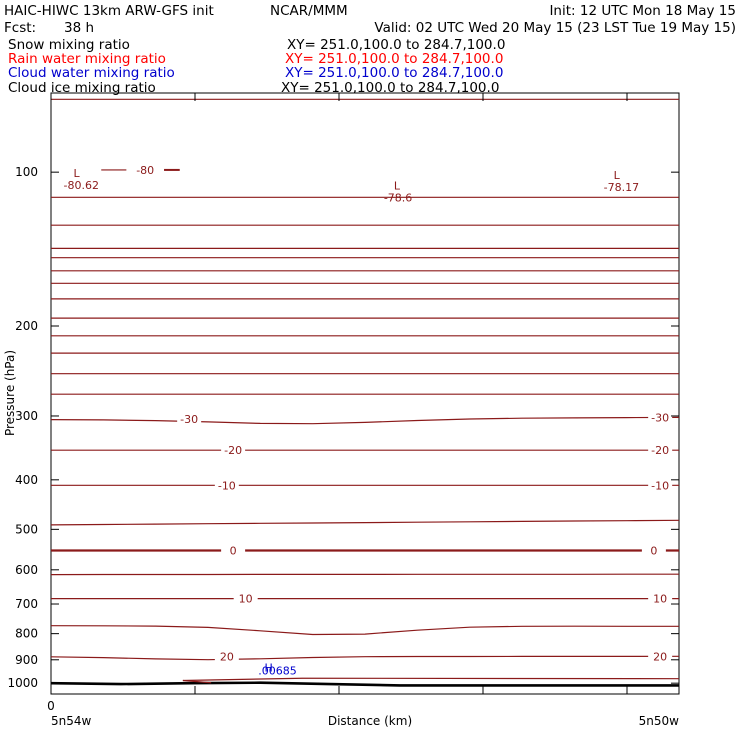 Image resolution: width=740 pixels, height=740 pixels. What do you see at coordinates (394, 73) in the screenshot?
I see `legend-cloud-water-xy: XY= 251.0,100.0 to 284.7,100.0` at bounding box center [394, 73].